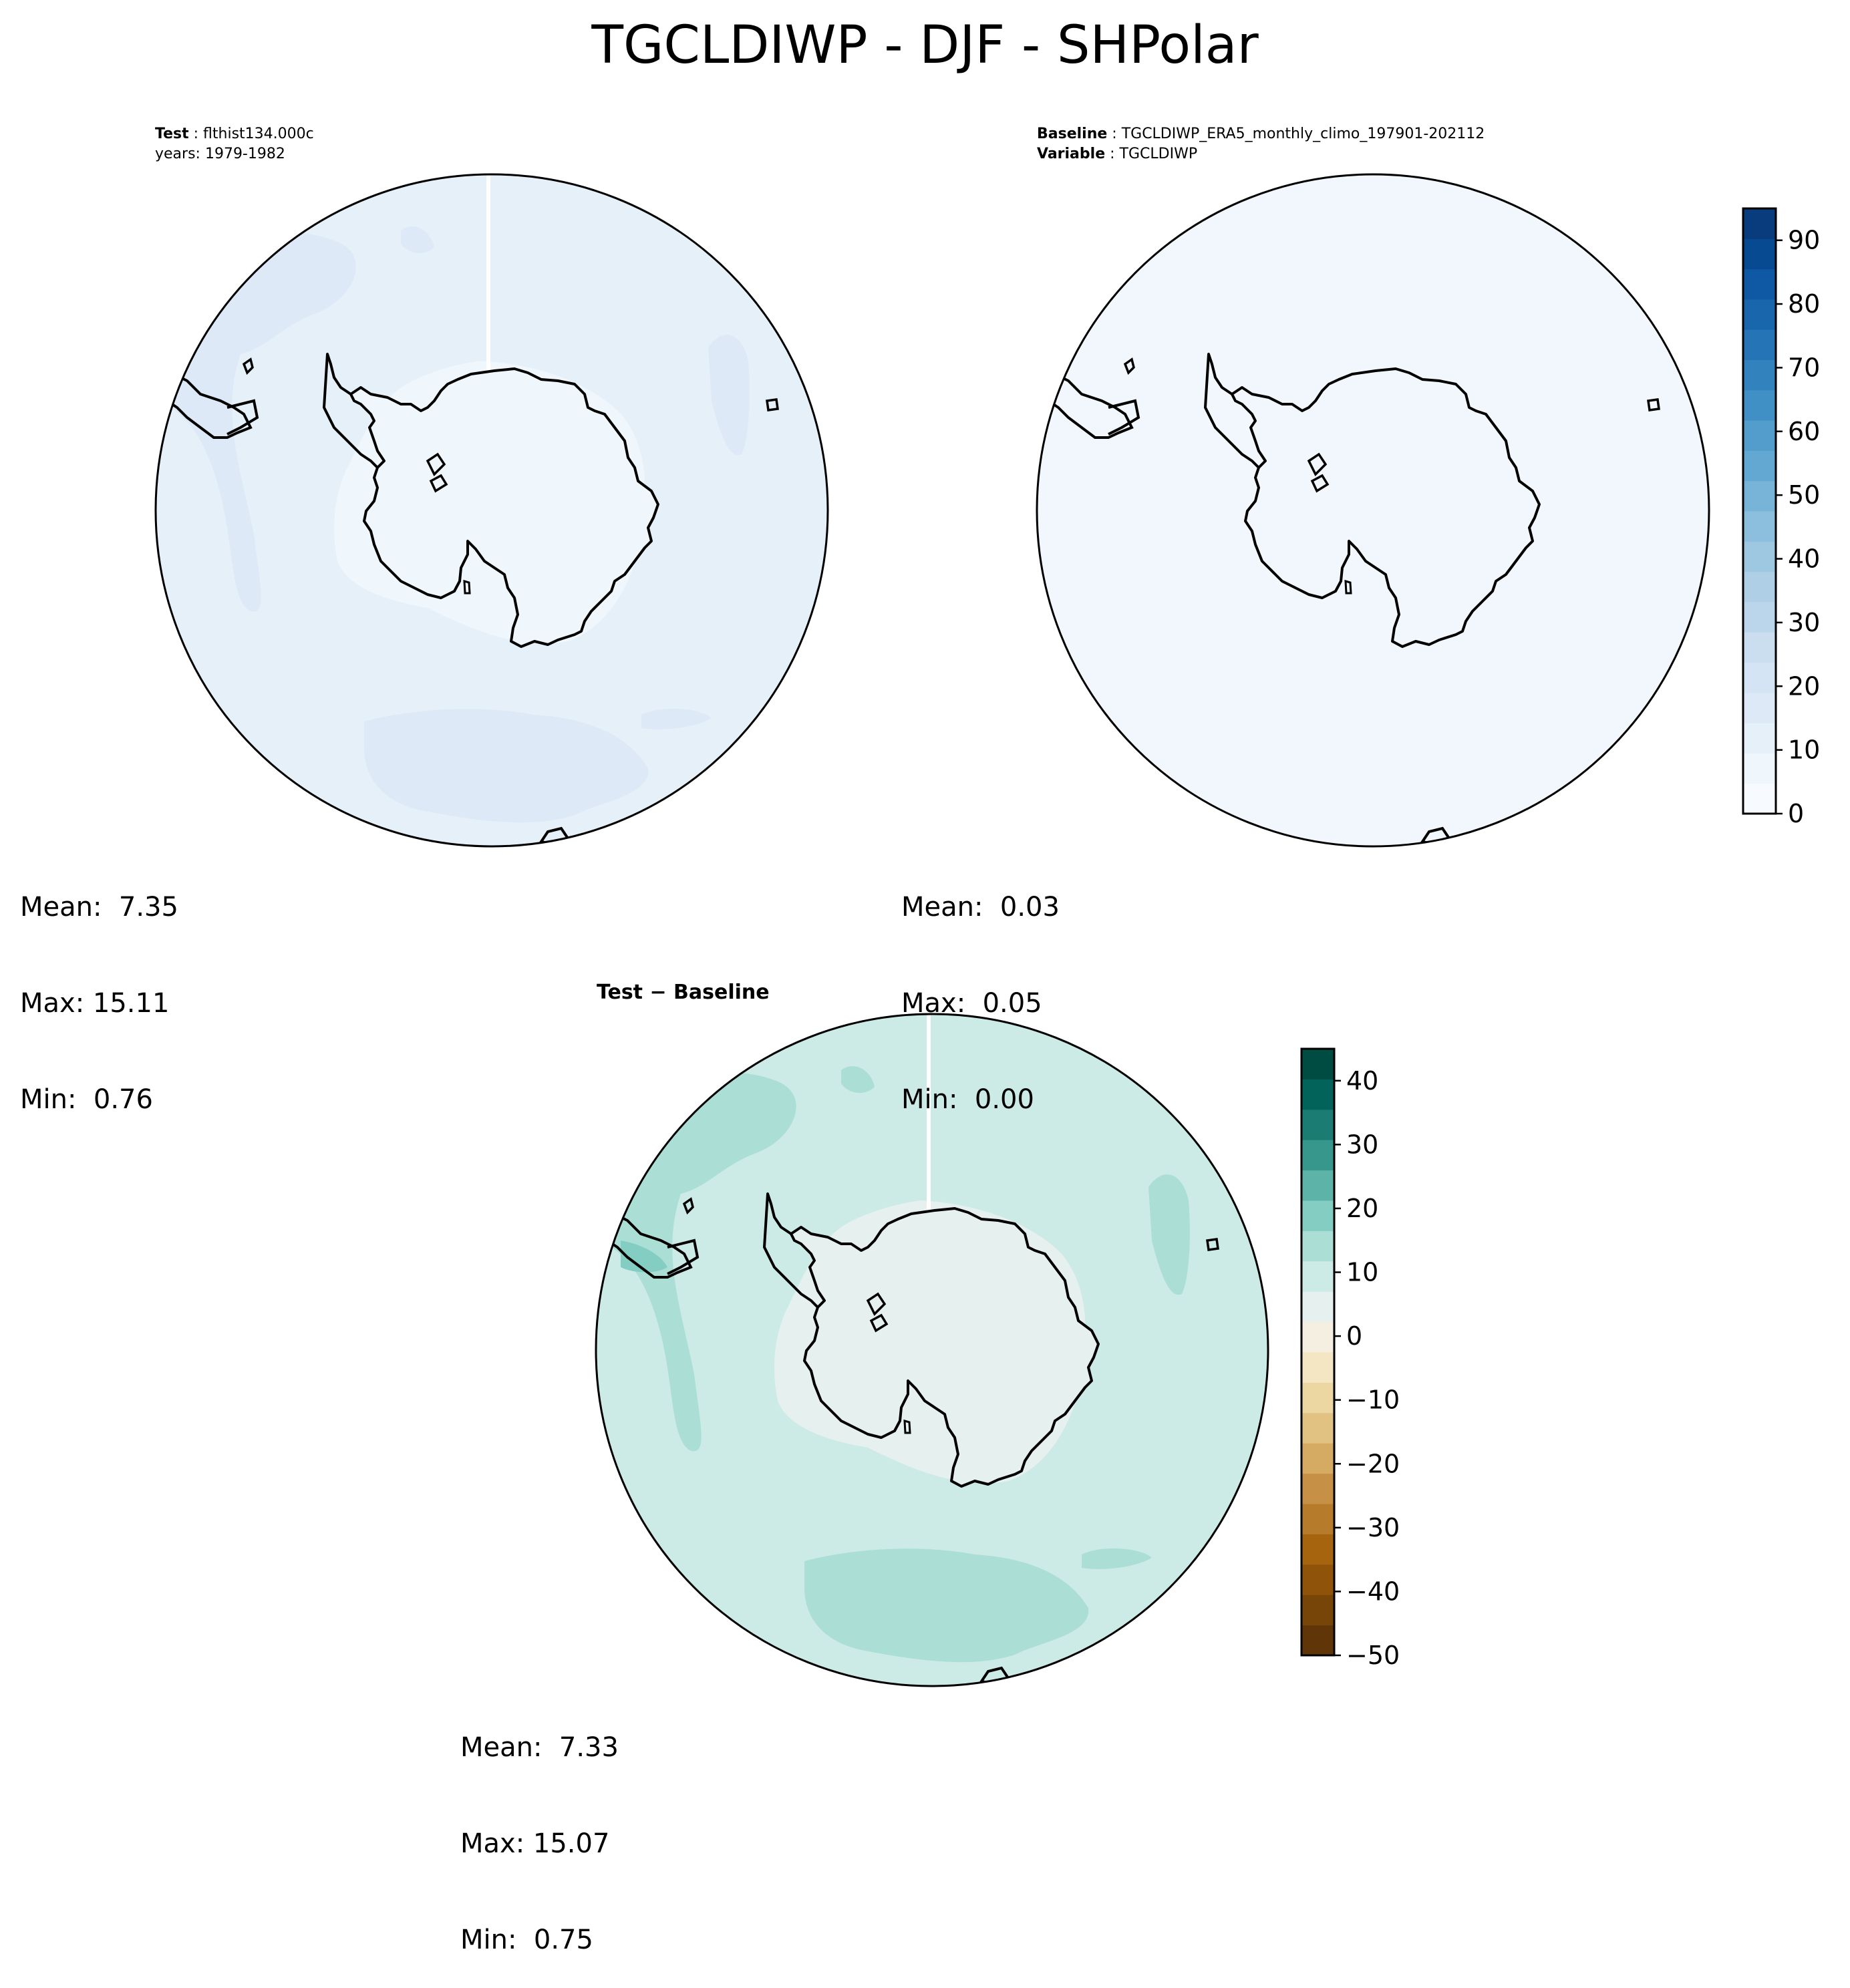 This screenshot has width=1850, height=1988. Describe the element at coordinates (1362, 1144) in the screenshot. I see `colorbar-diff-tick-label: 30` at that location.